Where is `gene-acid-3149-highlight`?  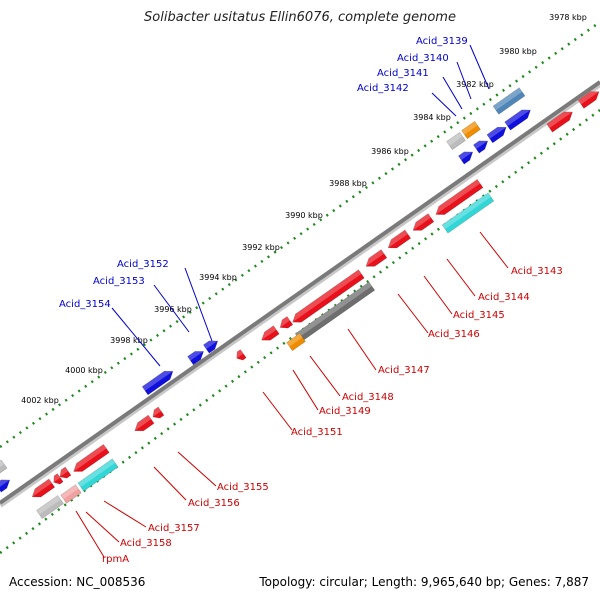
gene-acid-3149-highlight is located at coordinates (294, 340).